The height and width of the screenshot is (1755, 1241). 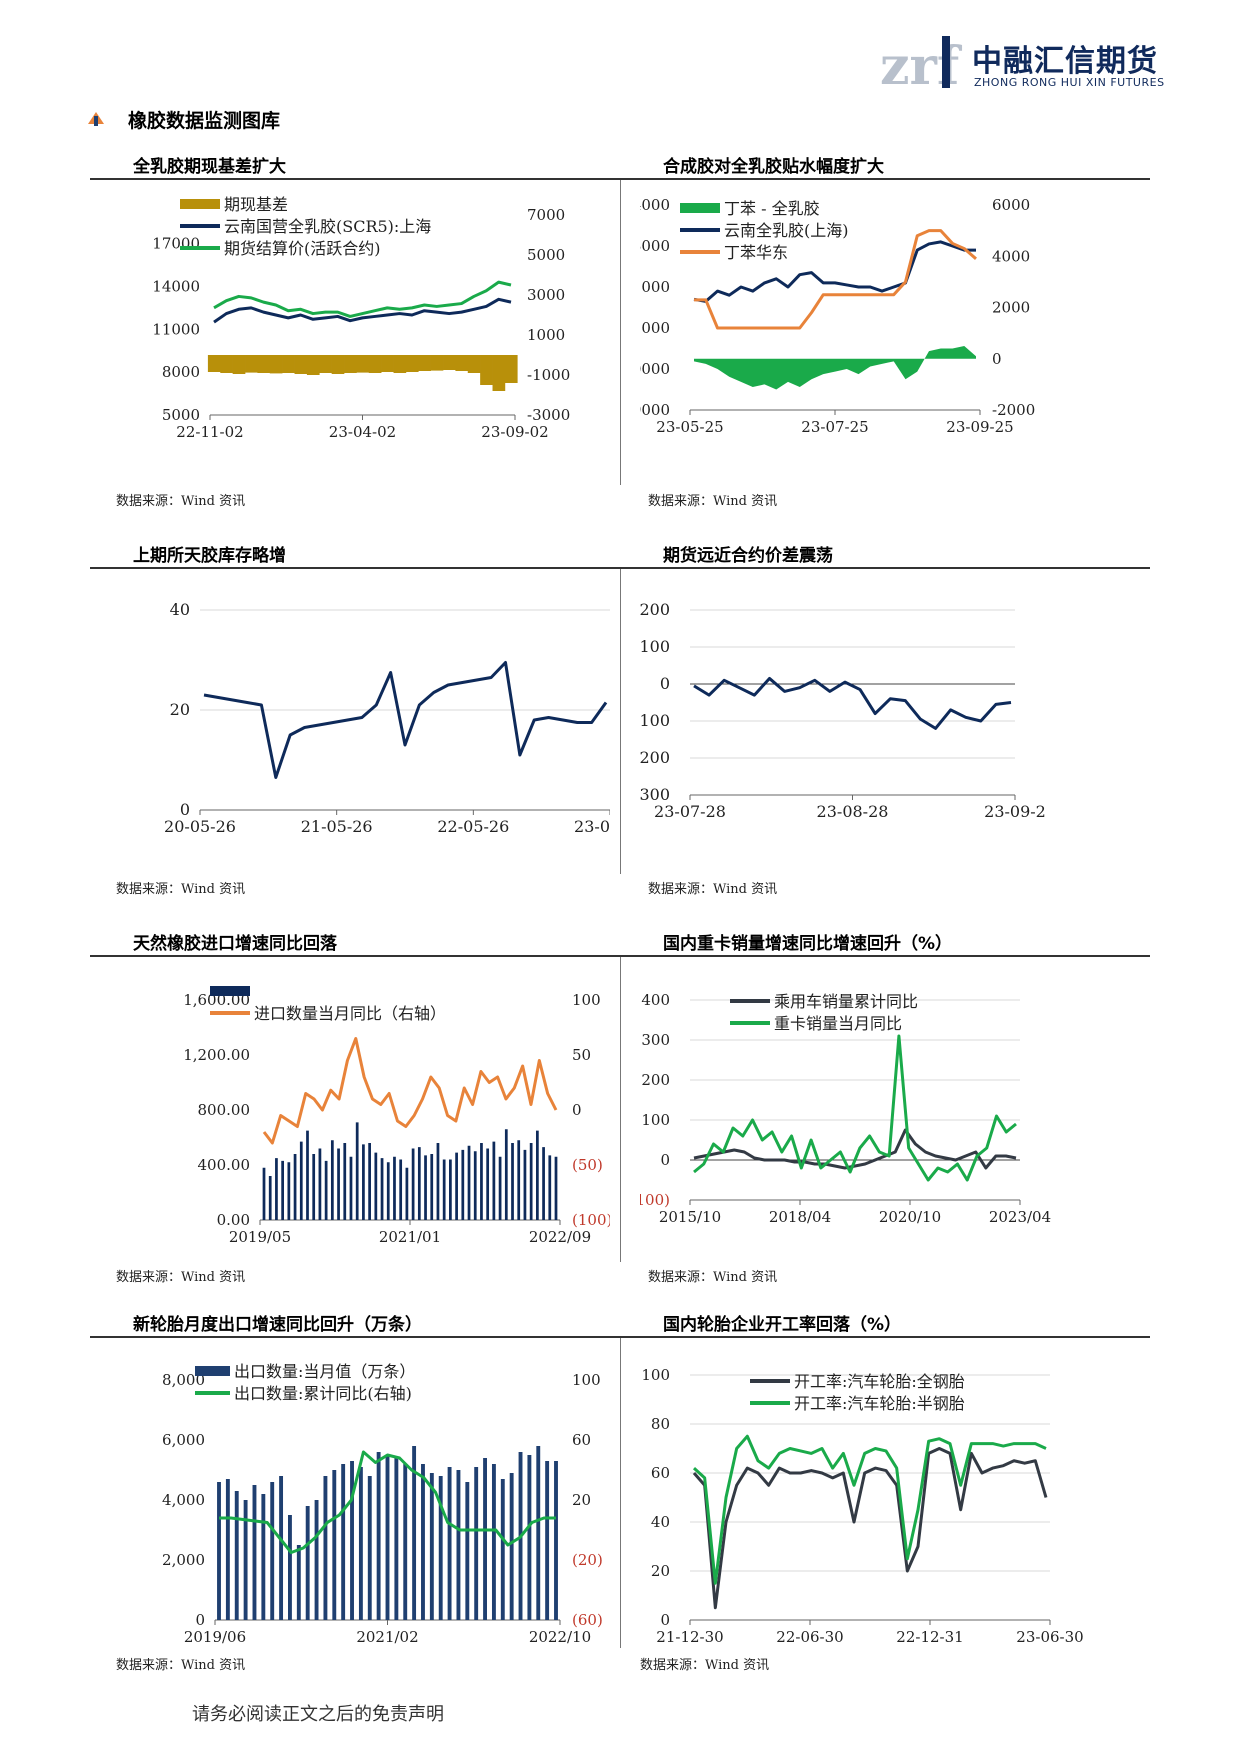 I want to click on panel-title-7: 新轮胎月度出口增速同比回升（万条）, so click(x=277, y=1325).